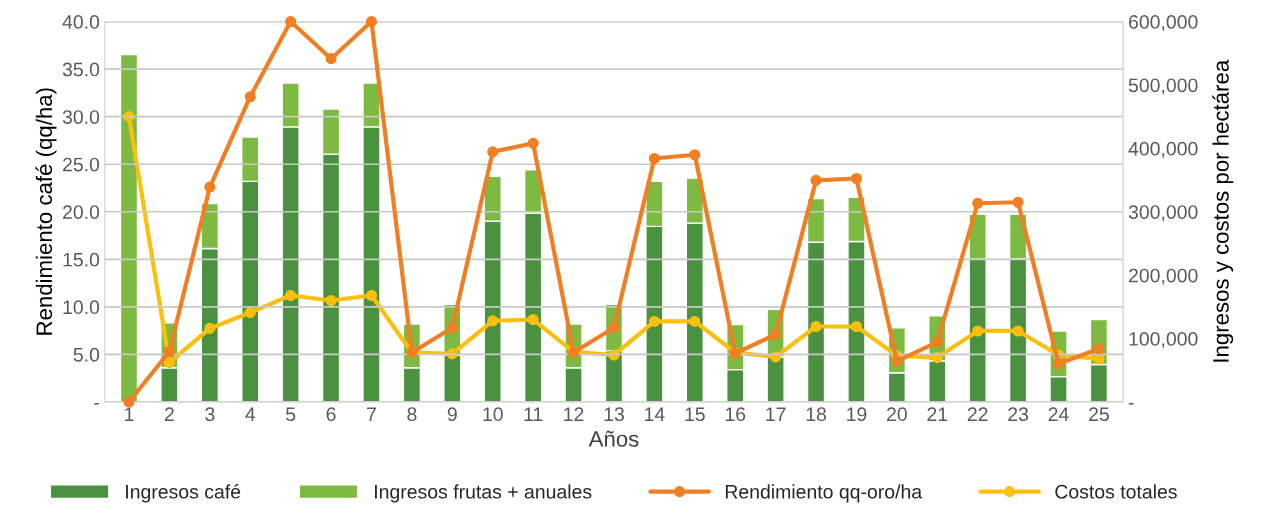 Image resolution: width=1262 pixels, height=514 pixels. Describe the element at coordinates (169, 414) in the screenshot. I see `x-tick-label: 2` at that location.